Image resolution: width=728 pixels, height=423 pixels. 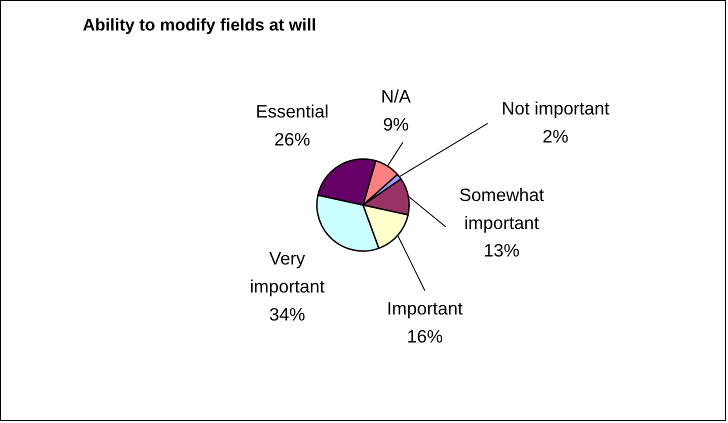 I want to click on data-label: 16%, so click(x=424, y=336).